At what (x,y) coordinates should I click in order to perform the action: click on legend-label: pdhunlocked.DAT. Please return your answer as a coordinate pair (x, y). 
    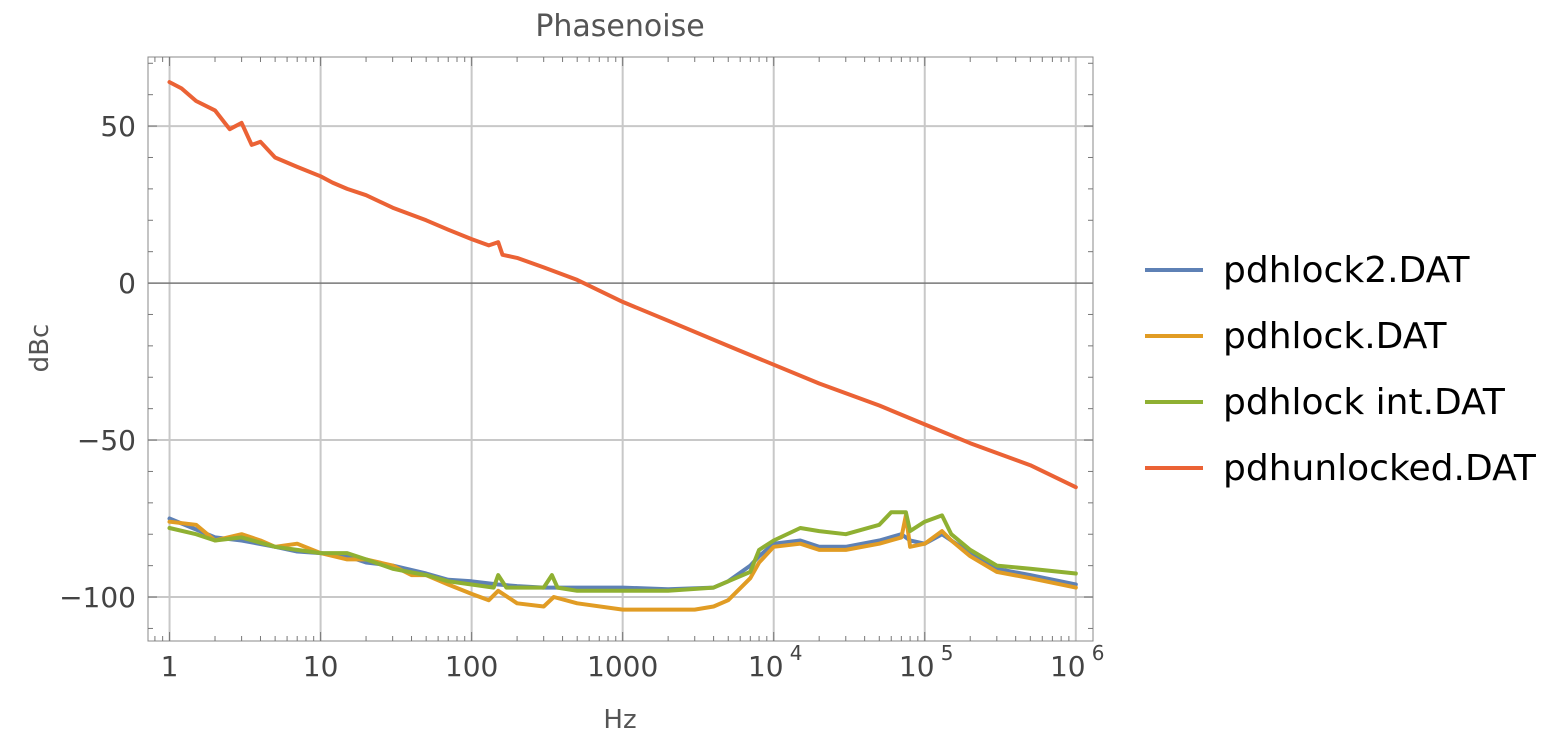
    Looking at the image, I should click on (1380, 468).